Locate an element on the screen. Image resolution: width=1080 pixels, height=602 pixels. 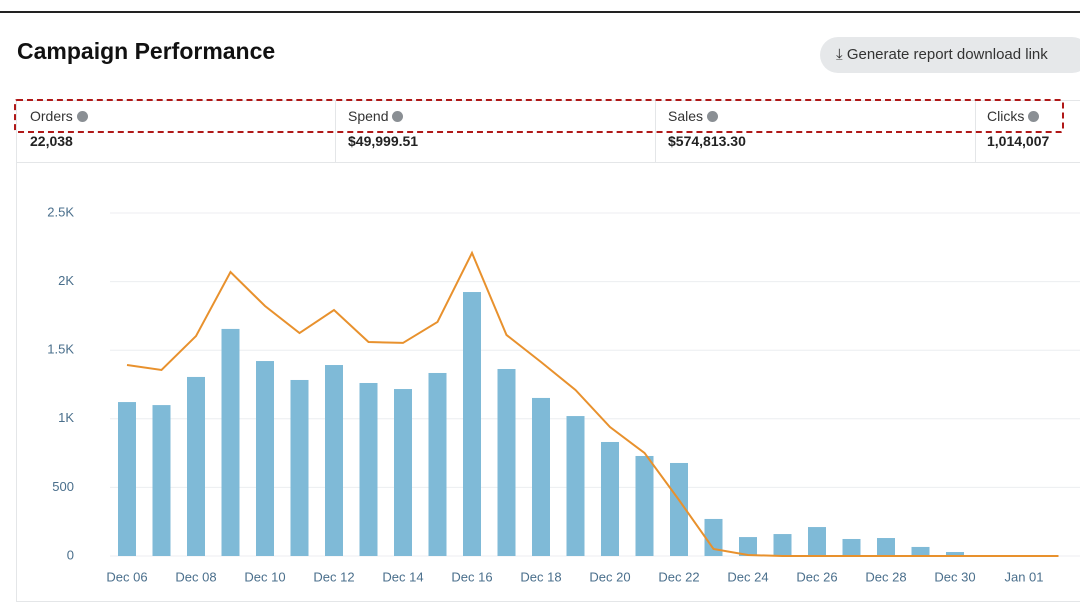
y-tick-label: 0 is located at coordinates (70, 554).